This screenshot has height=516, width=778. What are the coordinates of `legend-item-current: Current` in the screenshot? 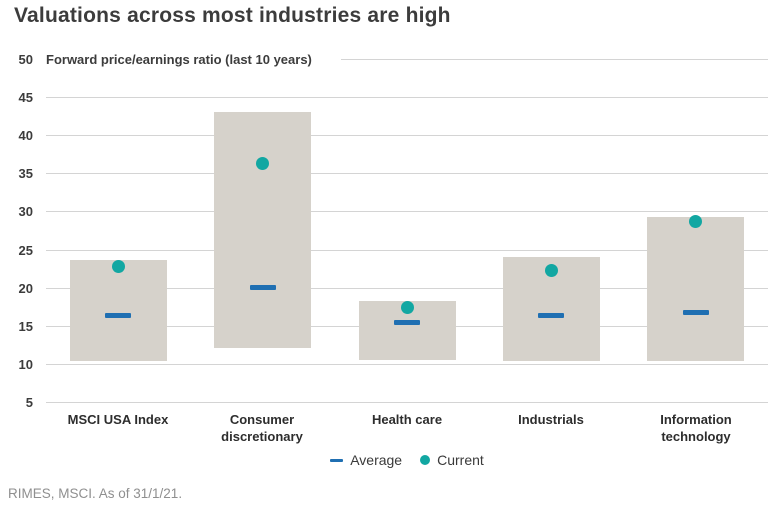 It's located at (452, 460).